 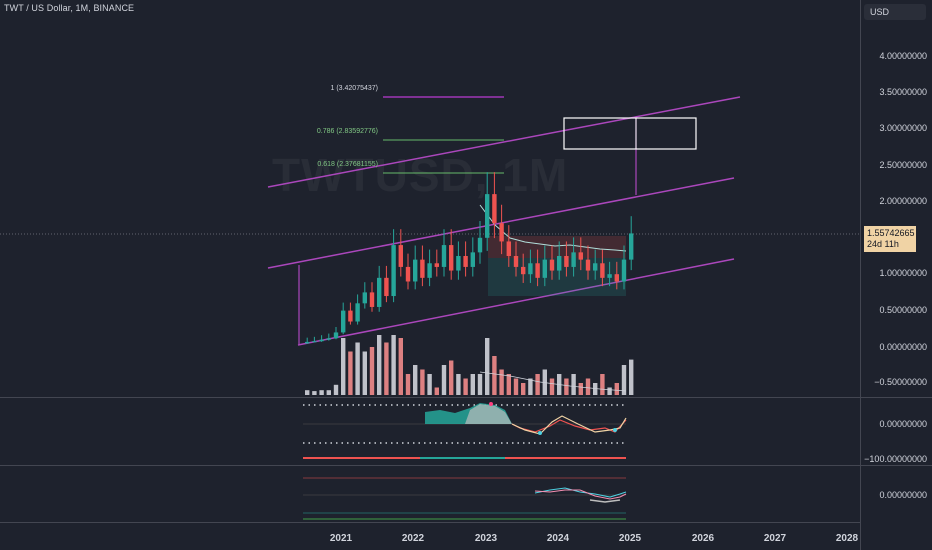 I want to click on price-tick: 0.00000000, so click(x=903, y=347).